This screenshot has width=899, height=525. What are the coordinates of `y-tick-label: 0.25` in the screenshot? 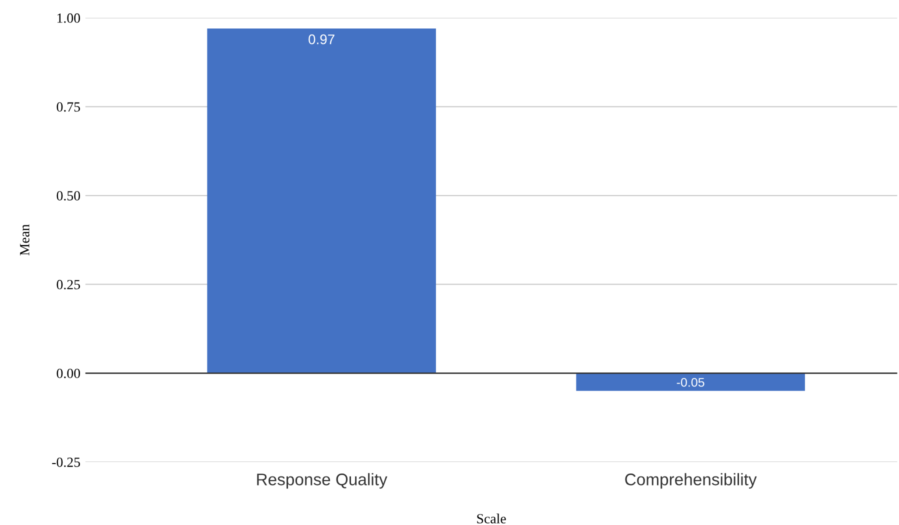 It's located at (68, 285).